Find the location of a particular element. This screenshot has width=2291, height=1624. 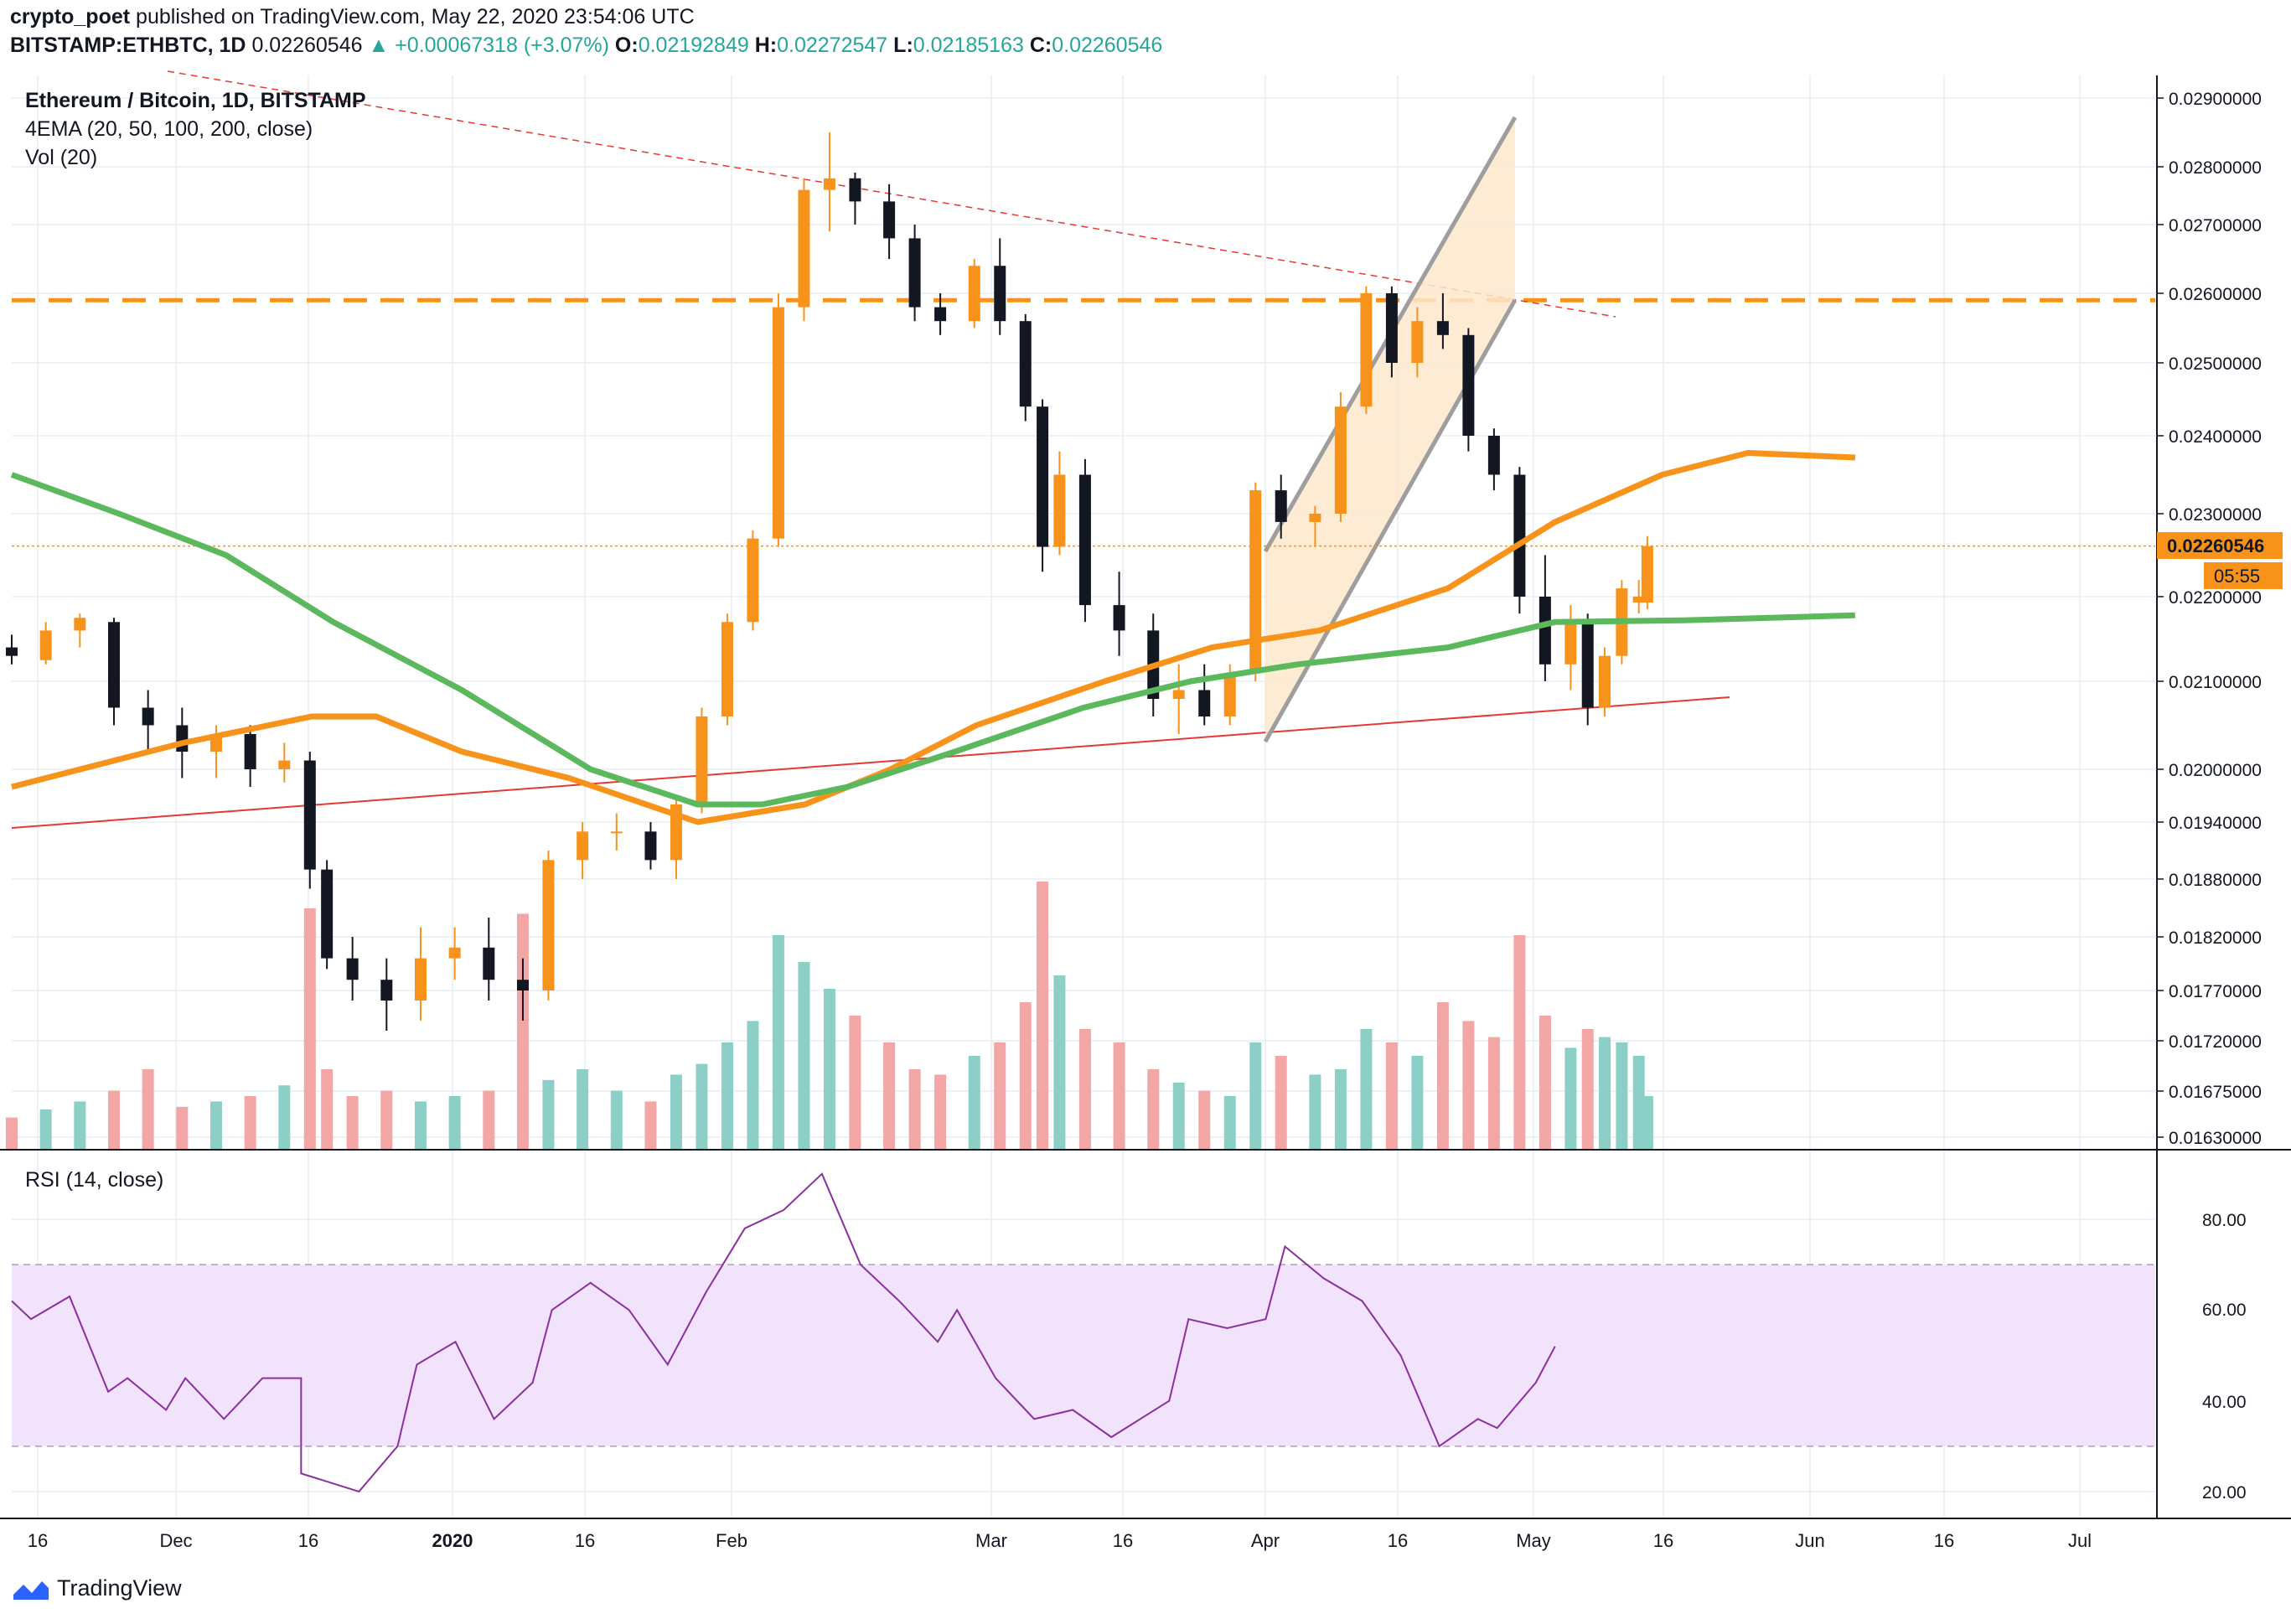

price-tick-label: 0.02400000 is located at coordinates (2215, 437).